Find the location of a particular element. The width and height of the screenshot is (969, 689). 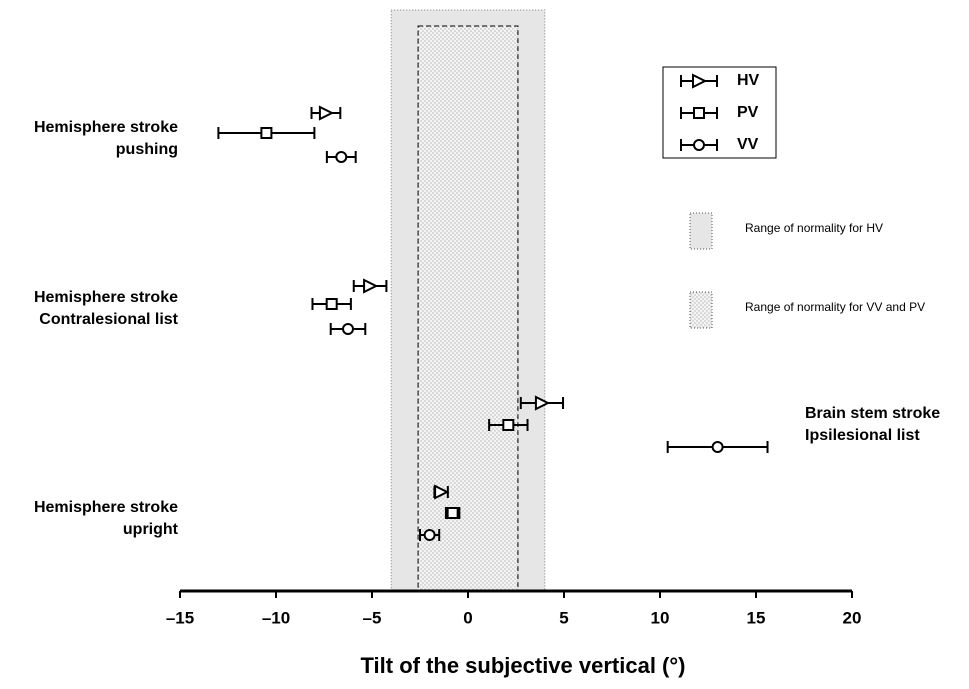

group-label: Contralesional list is located at coordinates (108, 319).